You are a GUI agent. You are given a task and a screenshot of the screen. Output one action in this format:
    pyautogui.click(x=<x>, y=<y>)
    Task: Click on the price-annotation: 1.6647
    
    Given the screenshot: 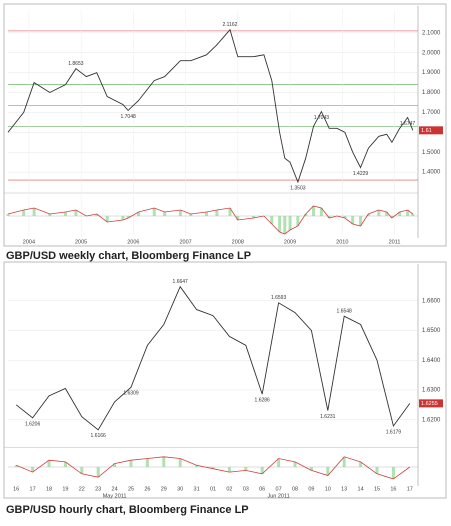 What is the action you would take?
    pyautogui.click(x=181, y=282)
    